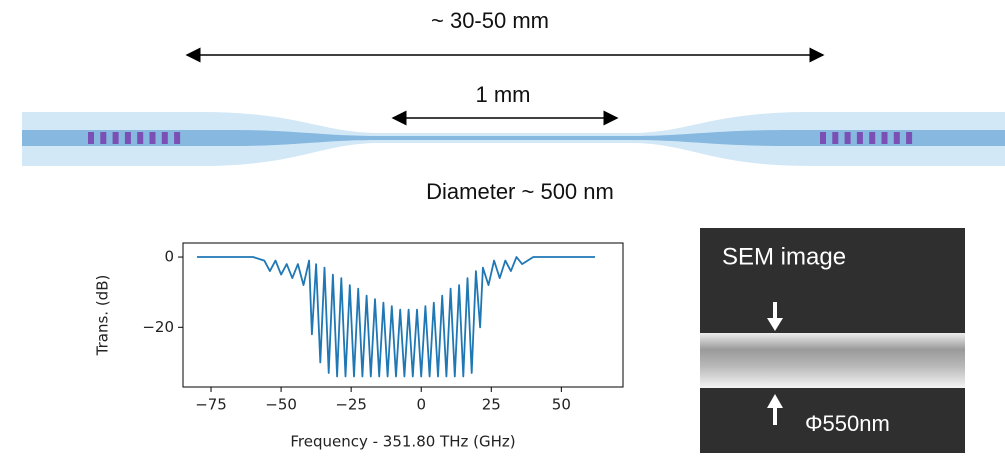 Image resolution: width=1005 pixels, height=468 pixels. What do you see at coordinates (500, 138) in the screenshot?
I see `gratings` at bounding box center [500, 138].